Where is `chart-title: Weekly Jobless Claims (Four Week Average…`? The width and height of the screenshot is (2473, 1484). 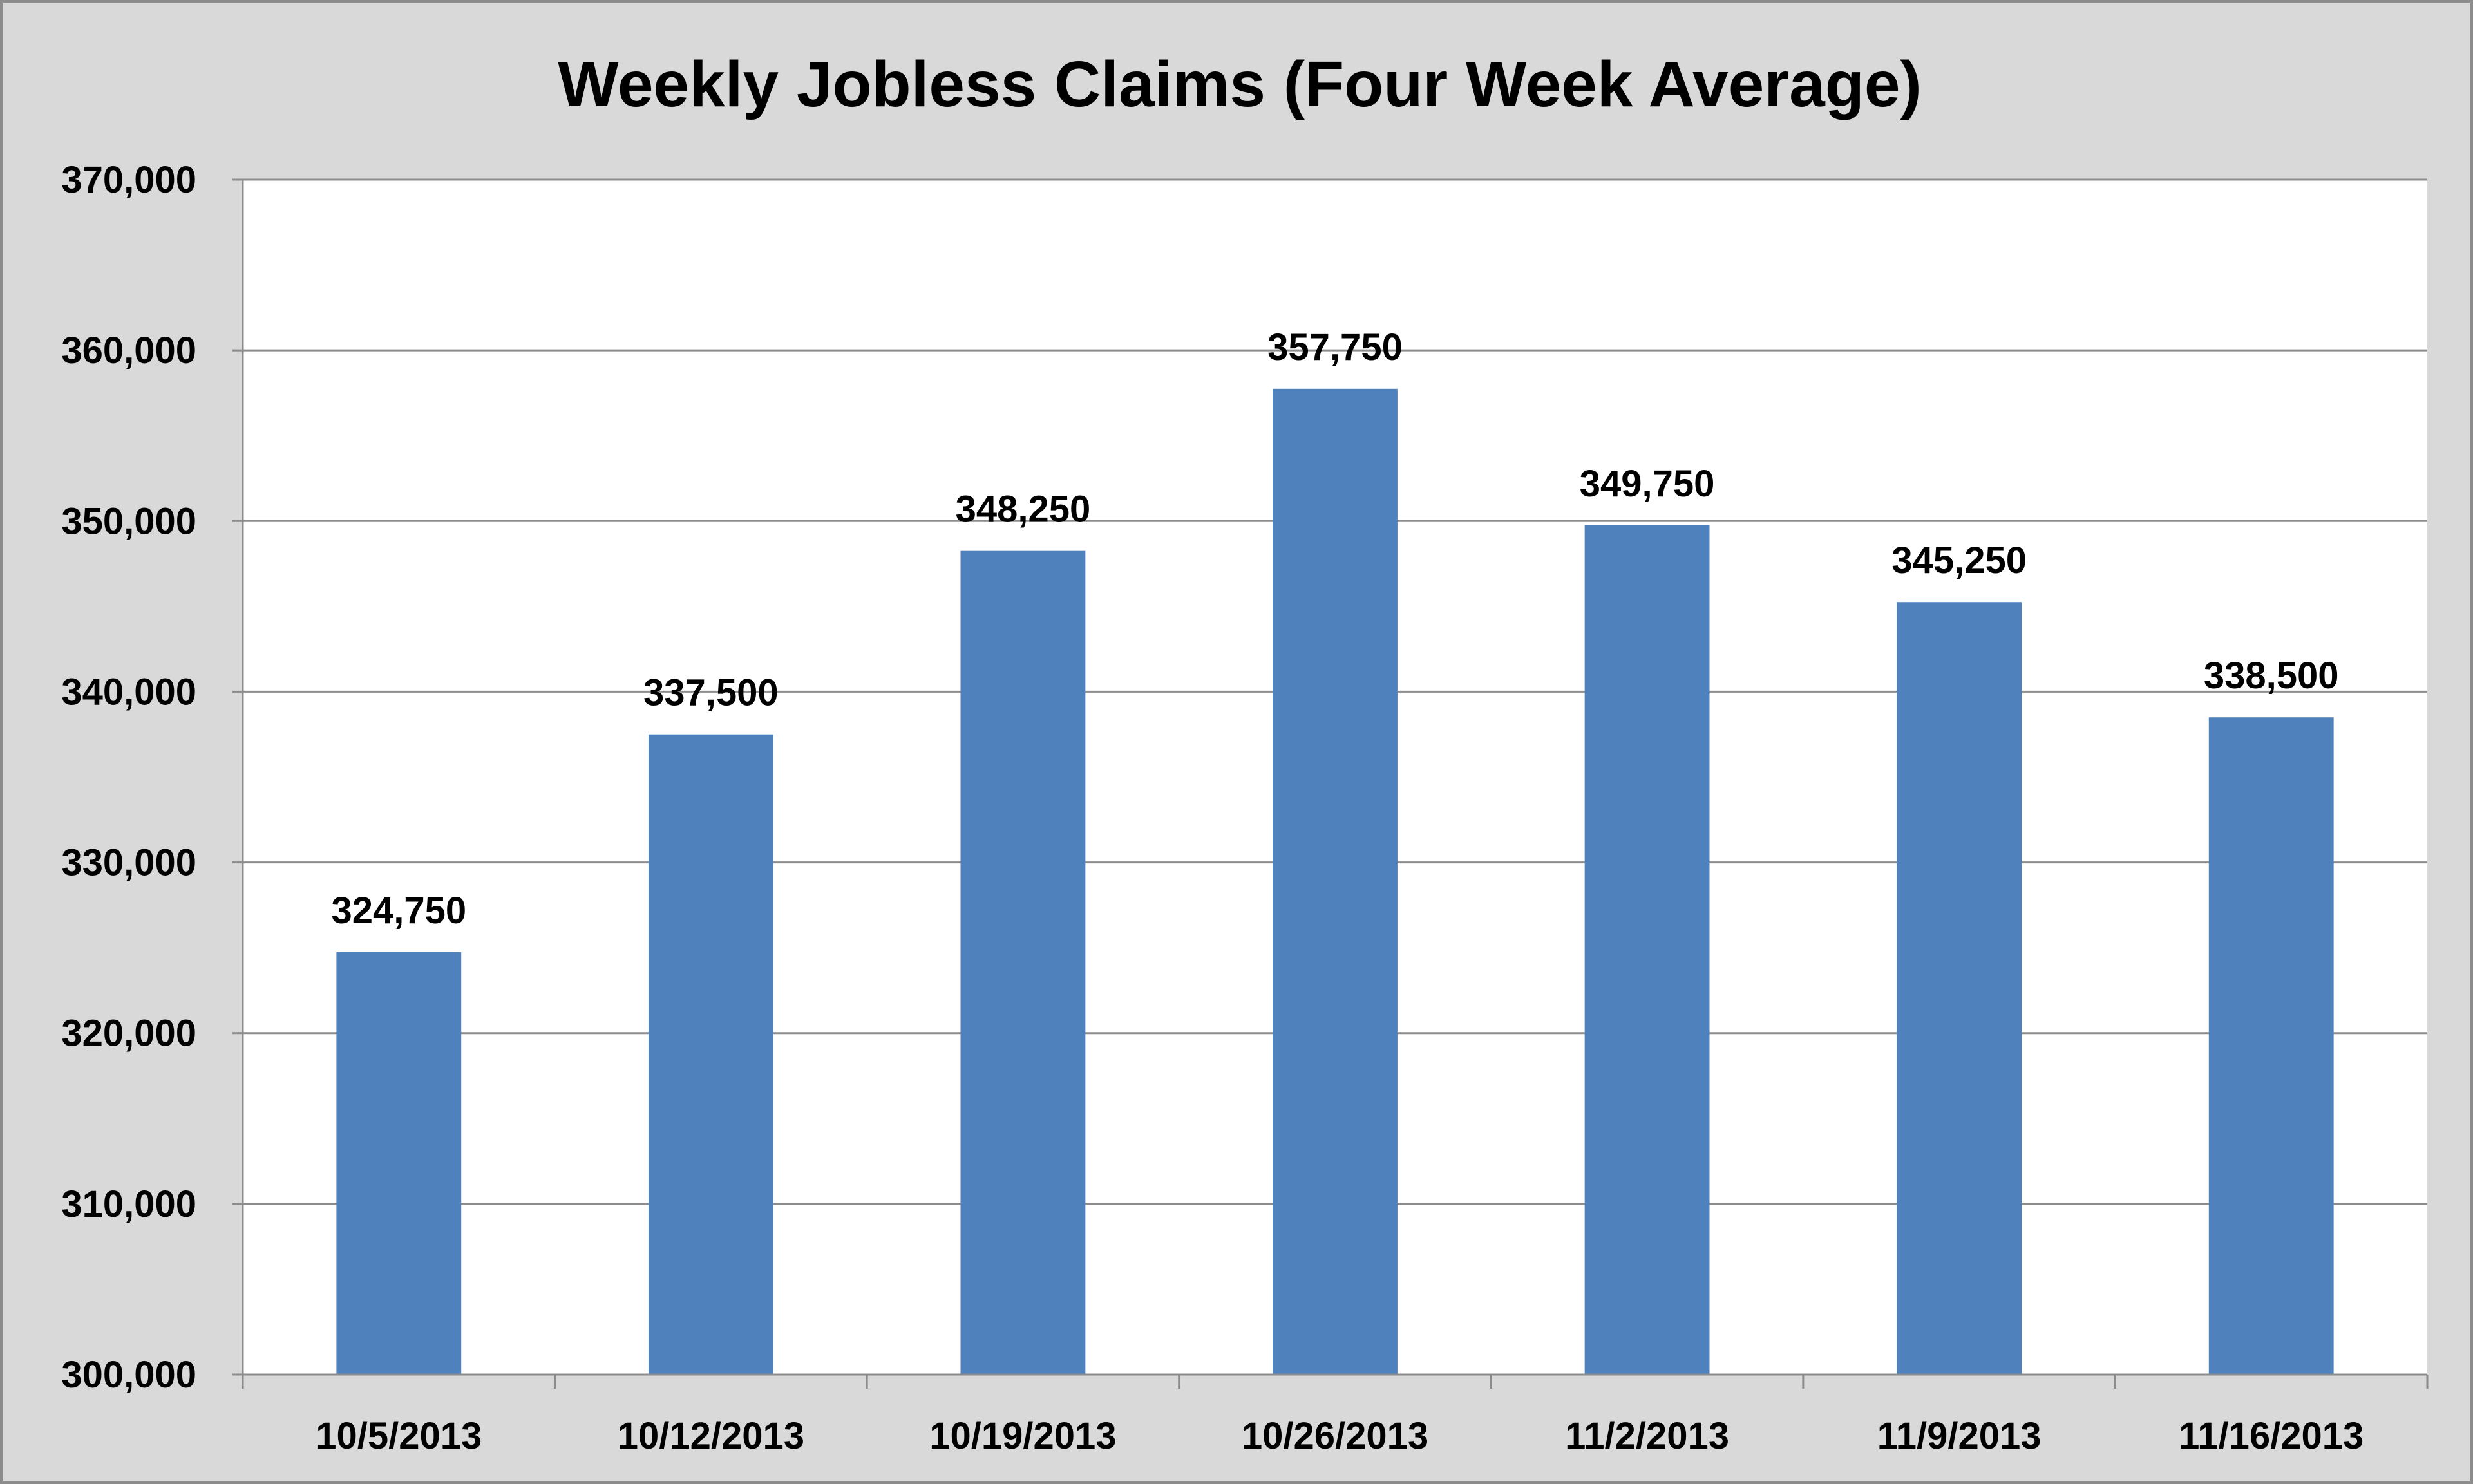
chart-title: Weekly Jobless Claims (Four Week Average… is located at coordinates (1240, 84).